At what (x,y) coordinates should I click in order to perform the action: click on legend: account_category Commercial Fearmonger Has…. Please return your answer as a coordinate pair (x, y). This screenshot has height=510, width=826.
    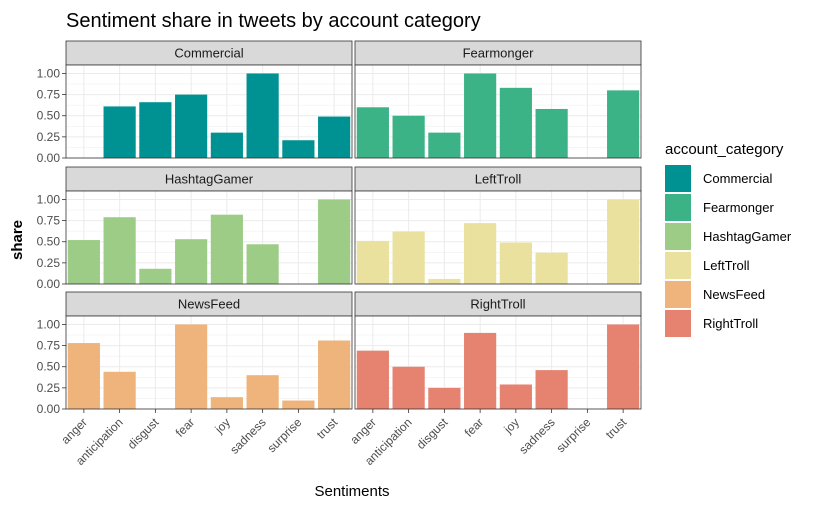
    Looking at the image, I should click on (728, 239).